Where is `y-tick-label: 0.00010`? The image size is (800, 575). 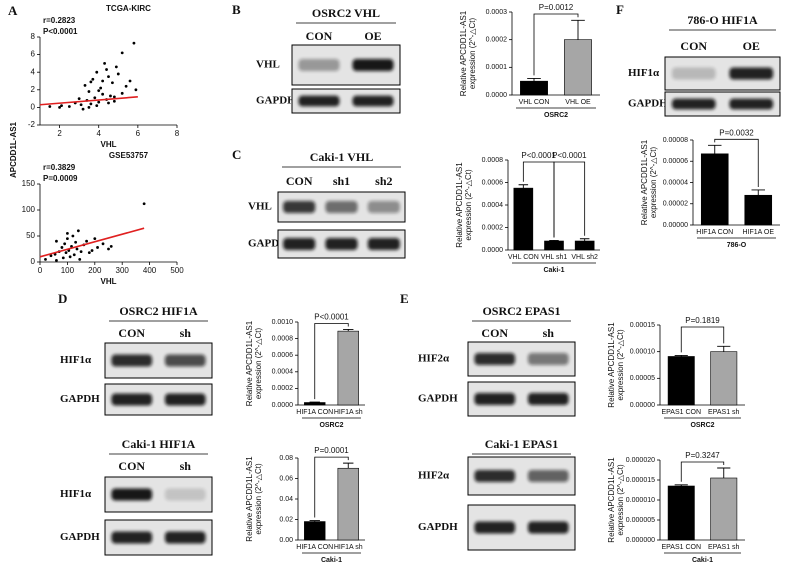 y-tick-label: 0.00010 is located at coordinates (642, 352).